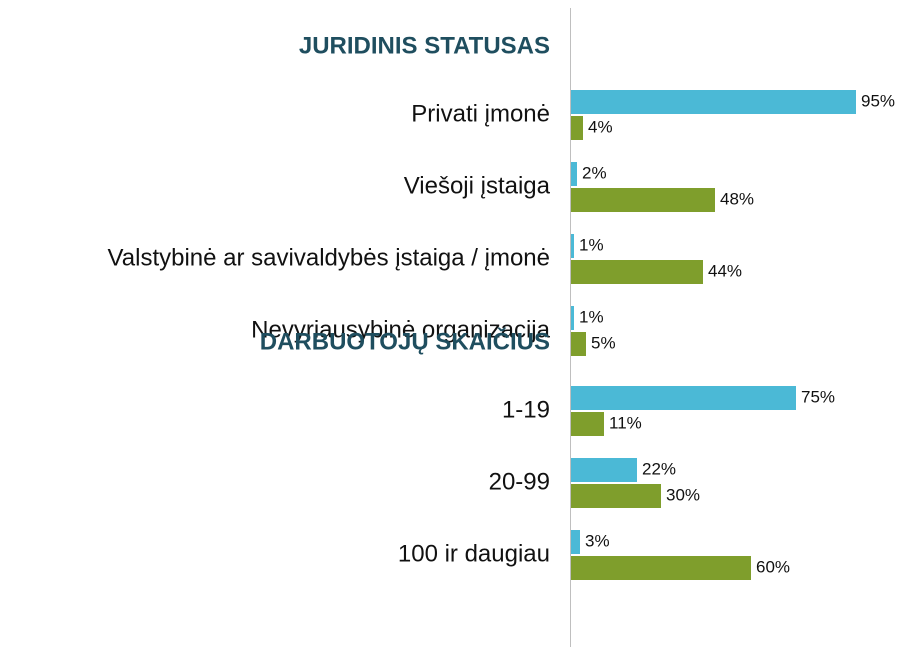  What do you see at coordinates (773, 566) in the screenshot?
I see `value-label: 60%` at bounding box center [773, 566].